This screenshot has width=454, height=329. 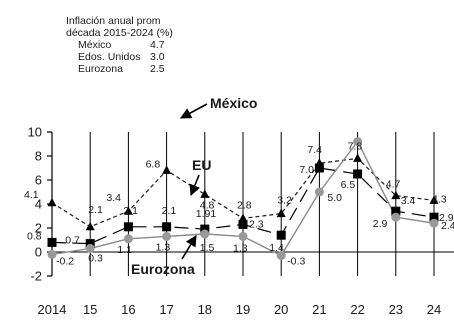 What do you see at coordinates (206, 214) in the screenshot?
I see `data-label-eu: 1.91` at bounding box center [206, 214].